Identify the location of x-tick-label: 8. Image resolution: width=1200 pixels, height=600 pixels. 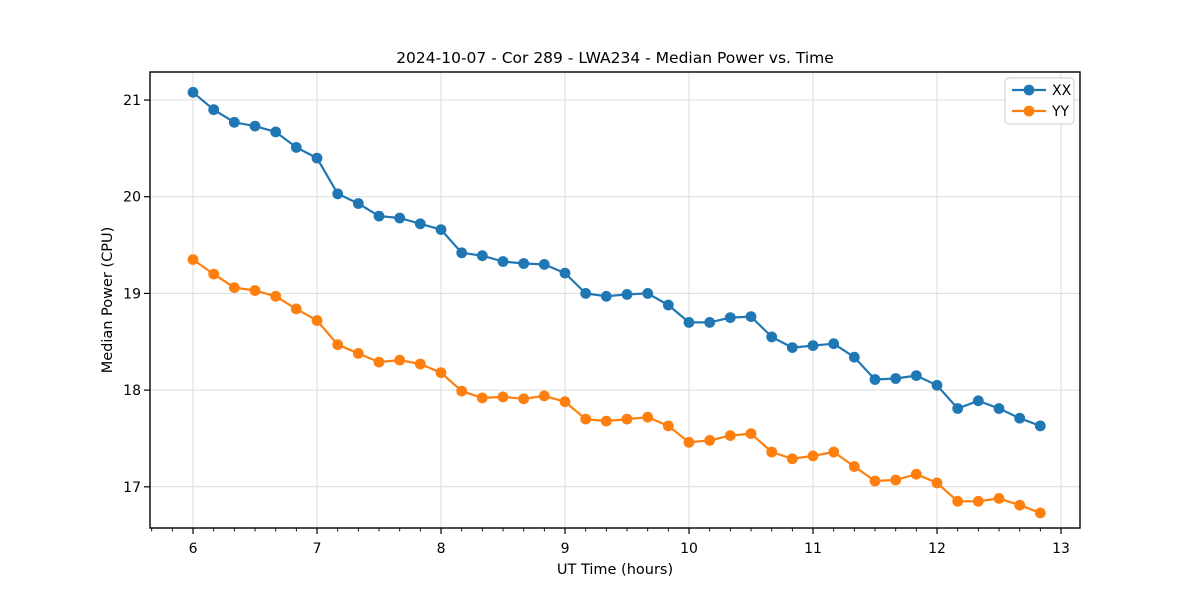
(441, 549).